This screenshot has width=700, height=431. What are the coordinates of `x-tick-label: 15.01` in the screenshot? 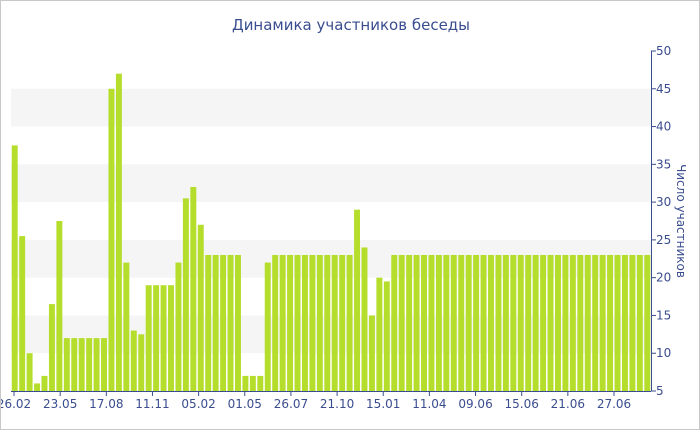 It's located at (383, 404).